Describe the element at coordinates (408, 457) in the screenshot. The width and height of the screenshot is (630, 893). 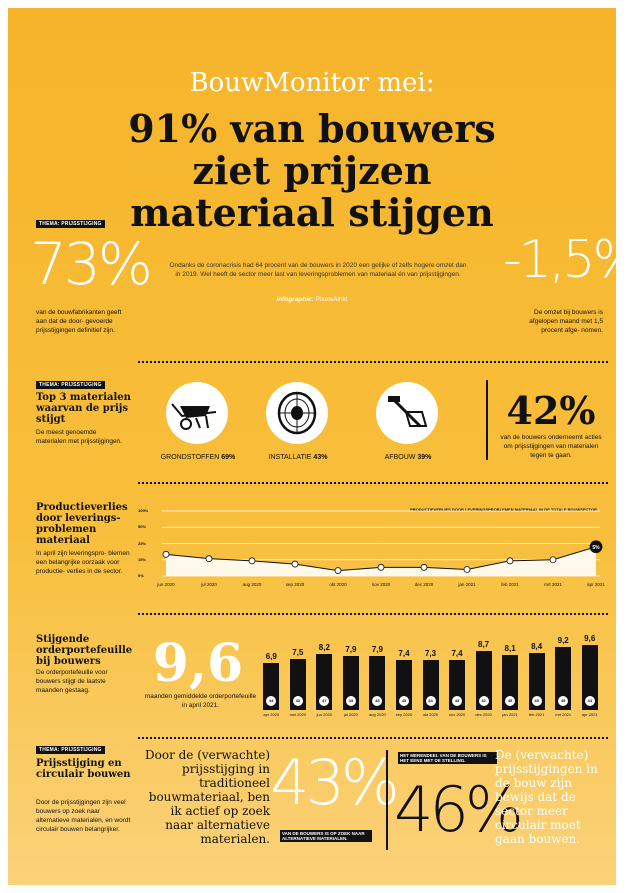
I see `material-label-3: AFBOUW 39%` at that location.